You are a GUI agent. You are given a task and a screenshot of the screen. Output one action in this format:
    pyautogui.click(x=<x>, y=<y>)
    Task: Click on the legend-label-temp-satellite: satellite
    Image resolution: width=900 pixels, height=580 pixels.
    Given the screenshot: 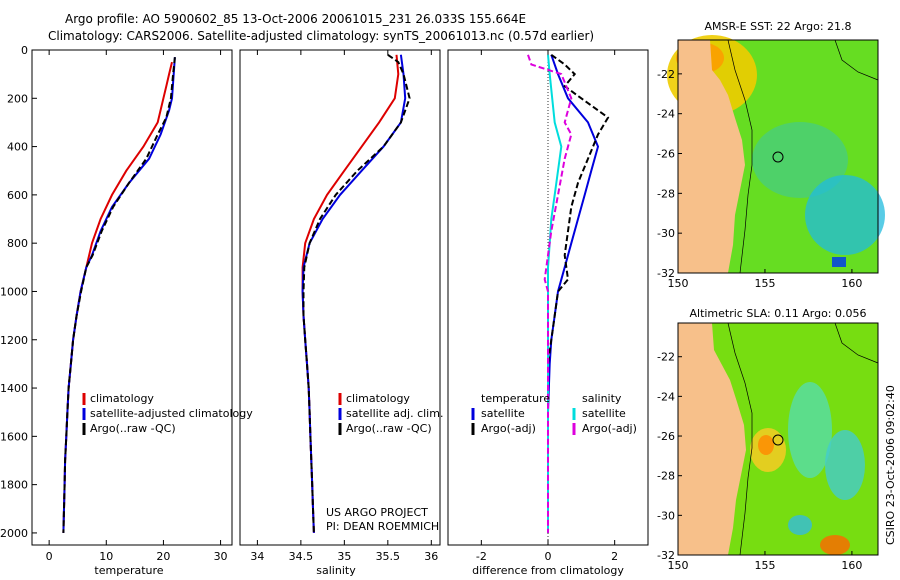 What is the action you would take?
    pyautogui.click(x=503, y=413)
    